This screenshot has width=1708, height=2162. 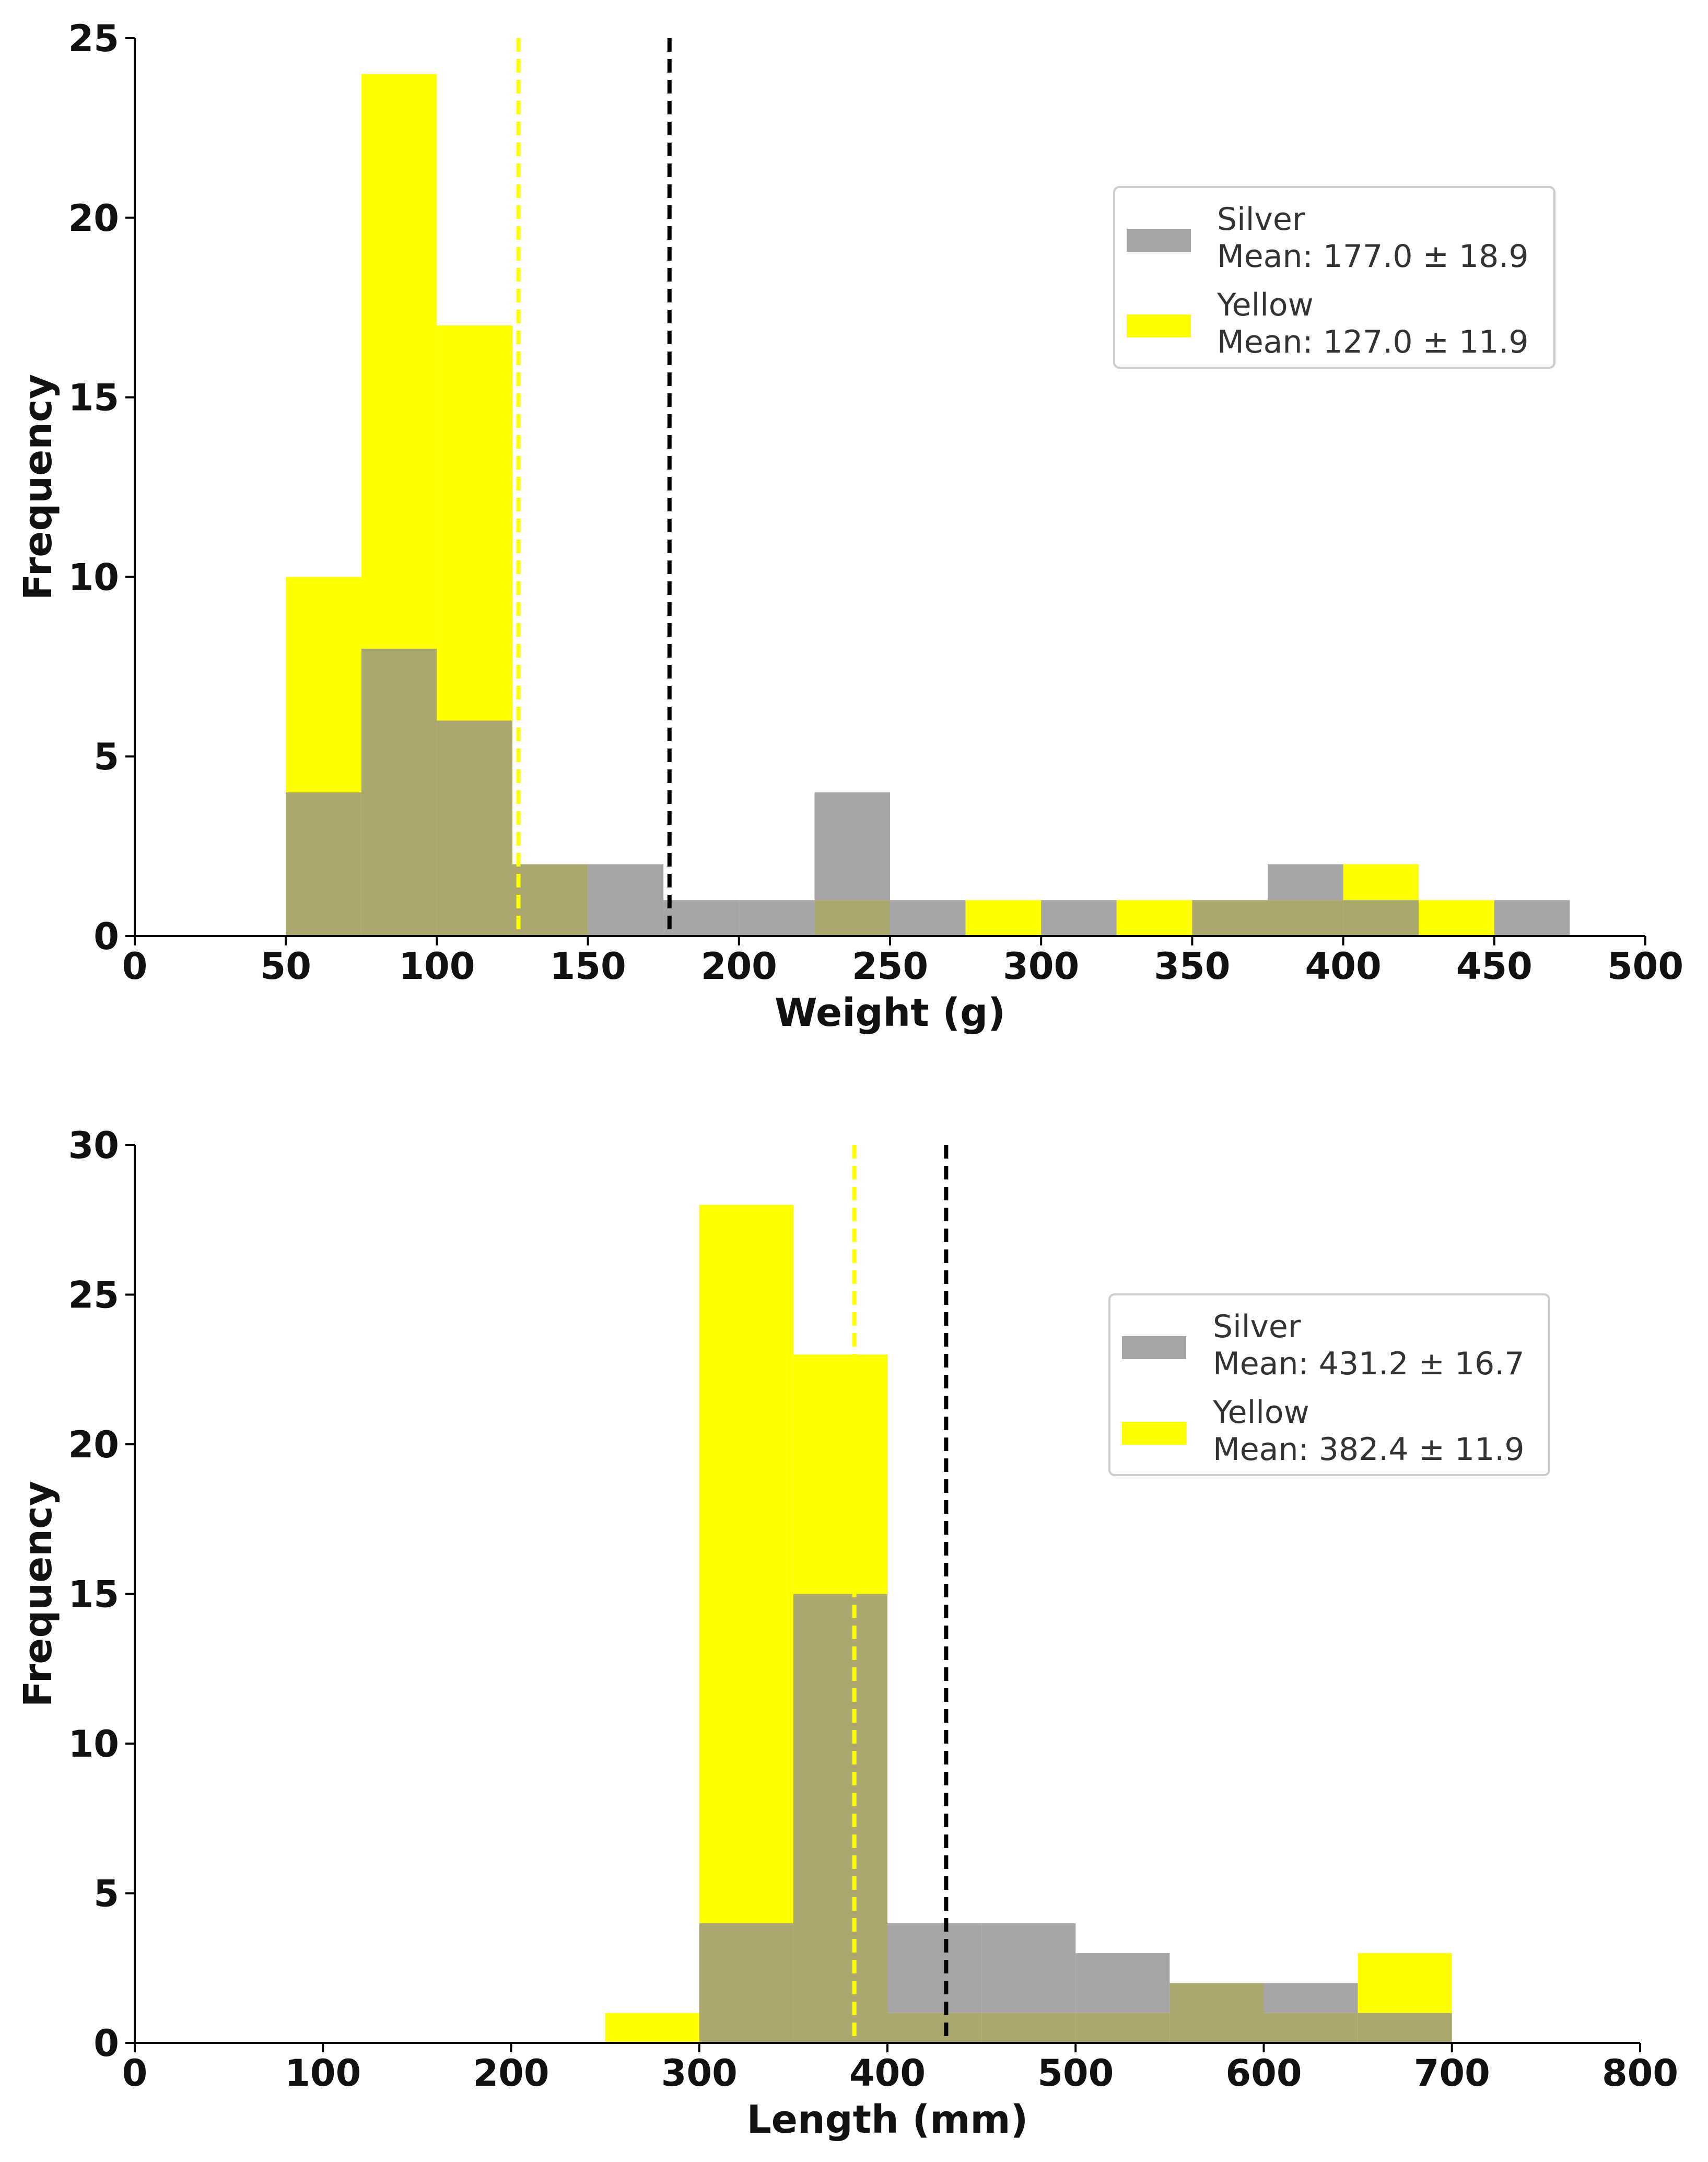 I want to click on x-tick-label: 250, so click(x=890, y=967).